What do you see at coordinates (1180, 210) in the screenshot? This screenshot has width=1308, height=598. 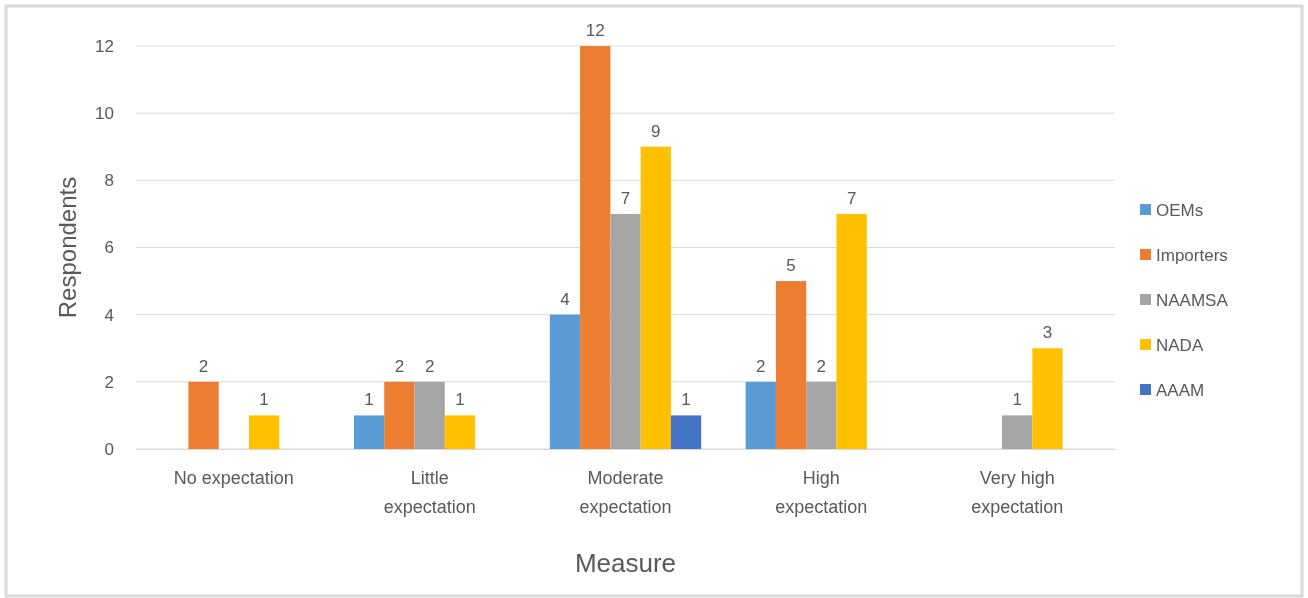 I see `legend-label: OEMs` at bounding box center [1180, 210].